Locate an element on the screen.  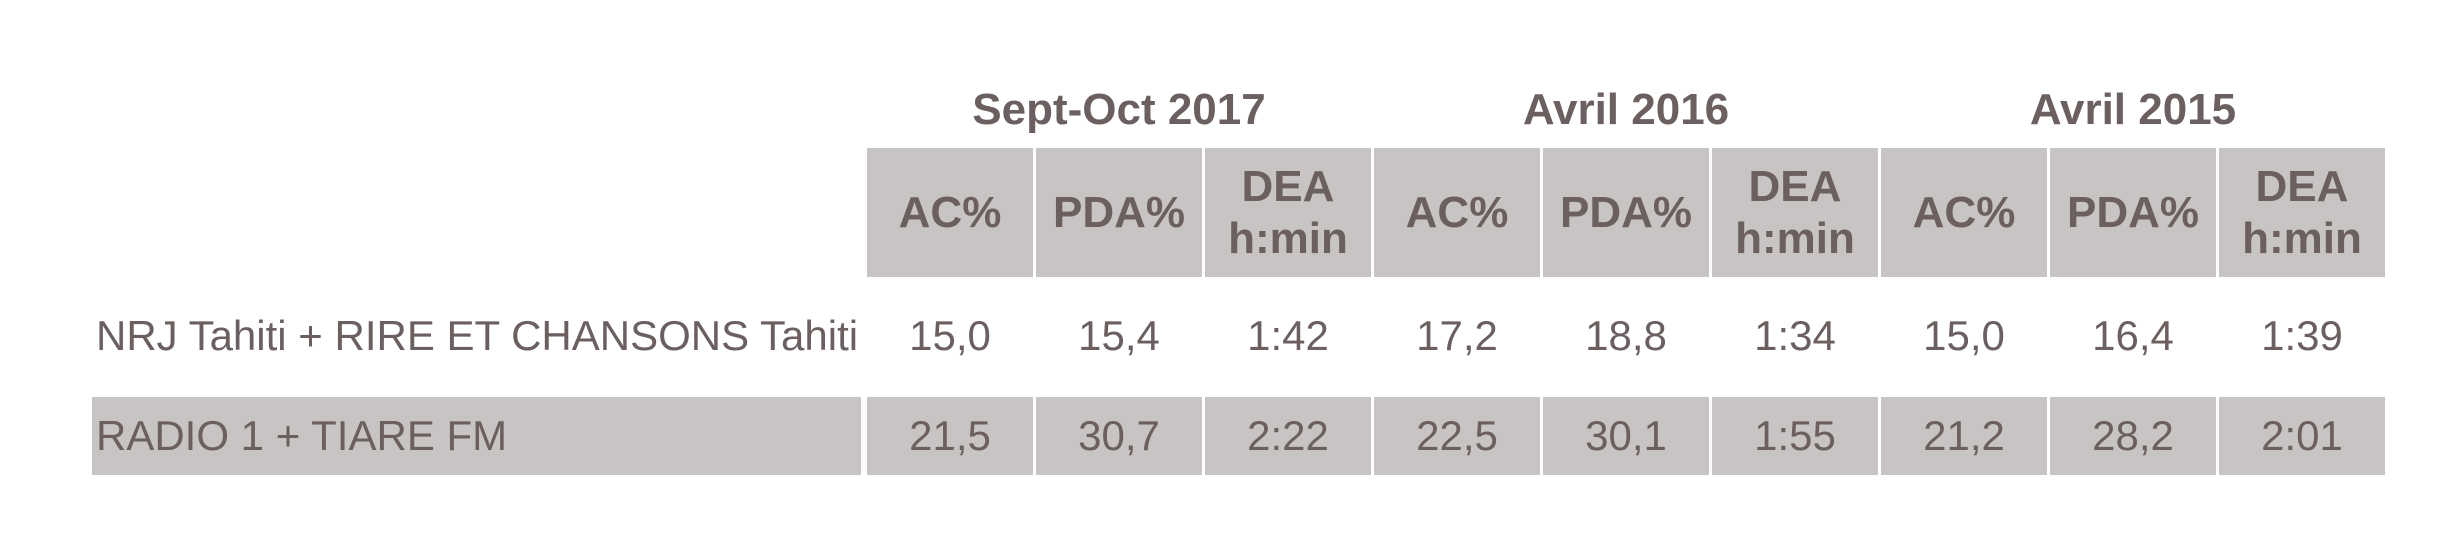
cell: 15,4 is located at coordinates (1119, 335).